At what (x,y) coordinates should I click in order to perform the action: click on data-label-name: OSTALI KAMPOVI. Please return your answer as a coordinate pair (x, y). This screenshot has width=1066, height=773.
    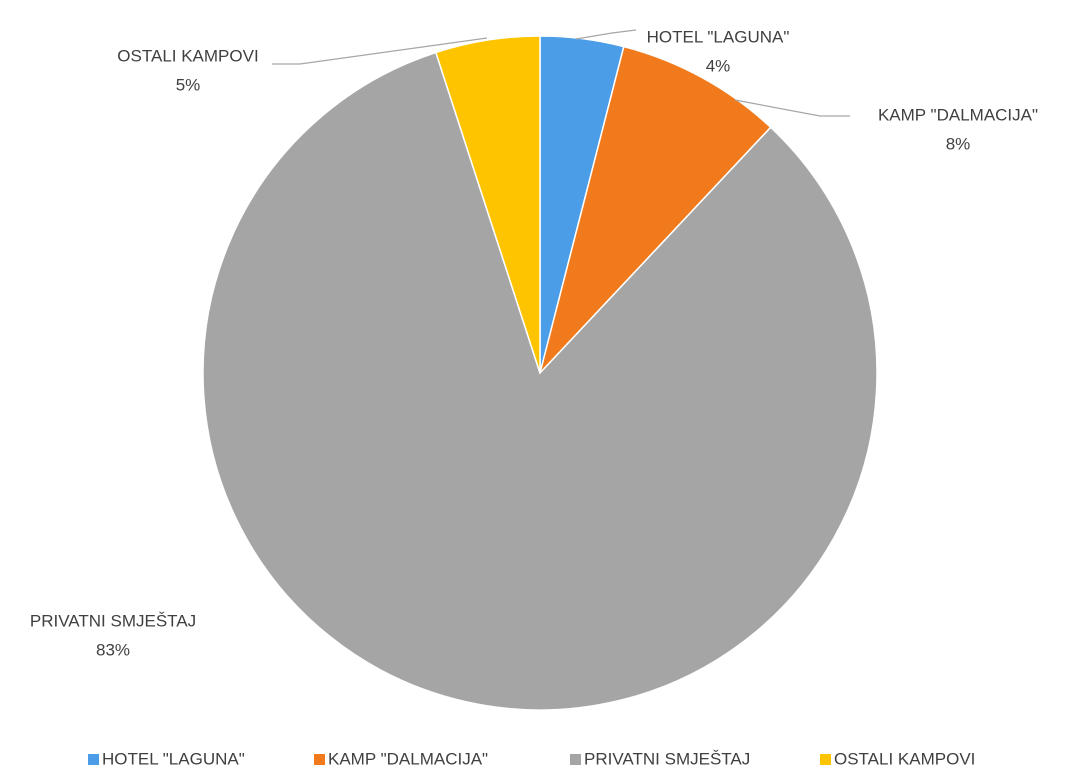
    Looking at the image, I should click on (187, 55).